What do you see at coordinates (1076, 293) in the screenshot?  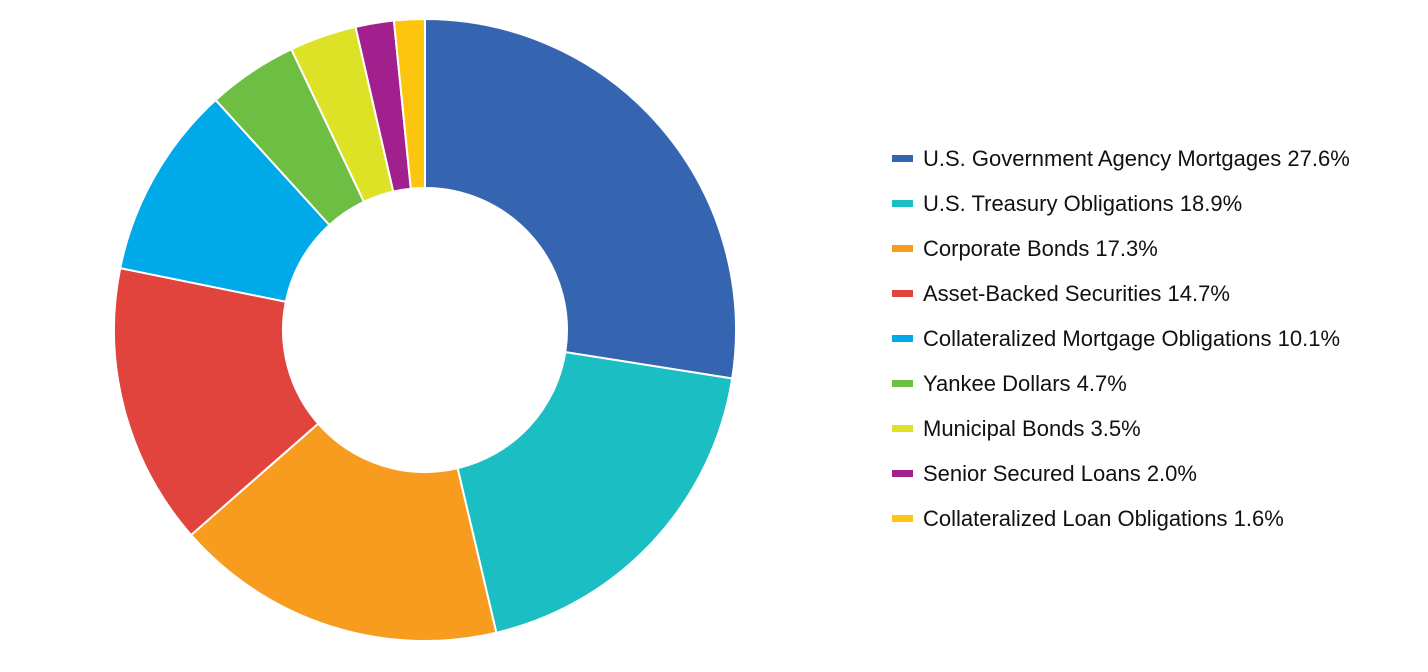 I see `legend-label: Asset-Backed Securities 14.7%` at bounding box center [1076, 293].